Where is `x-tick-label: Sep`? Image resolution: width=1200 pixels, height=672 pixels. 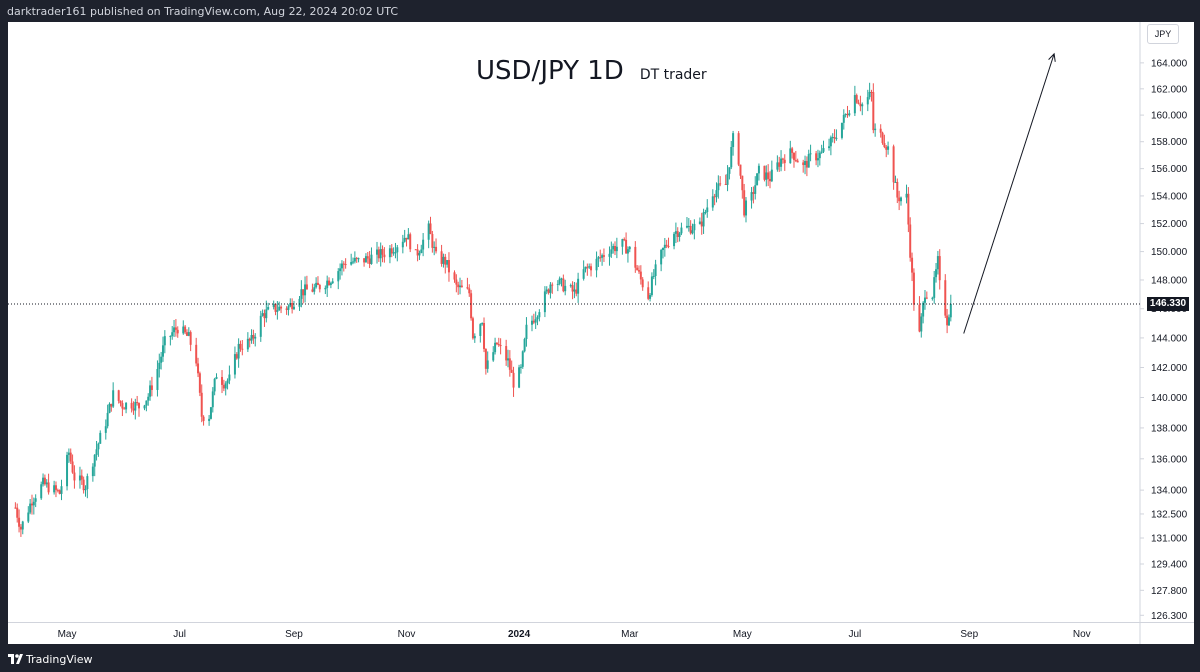 x-tick-label: Sep is located at coordinates (969, 634).